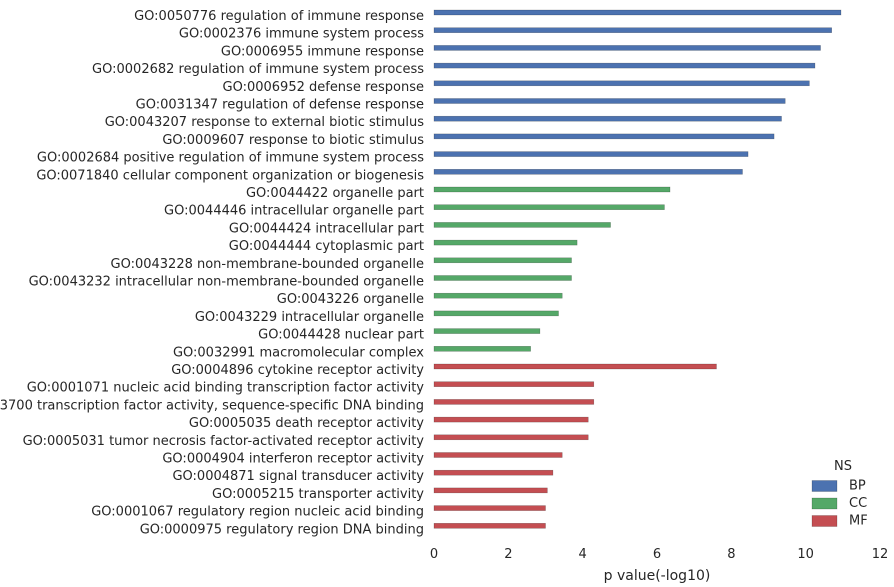  What do you see at coordinates (293, 140) in the screenshot?
I see `category-label: GO:0009607 response to biotic stimulus` at bounding box center [293, 140].